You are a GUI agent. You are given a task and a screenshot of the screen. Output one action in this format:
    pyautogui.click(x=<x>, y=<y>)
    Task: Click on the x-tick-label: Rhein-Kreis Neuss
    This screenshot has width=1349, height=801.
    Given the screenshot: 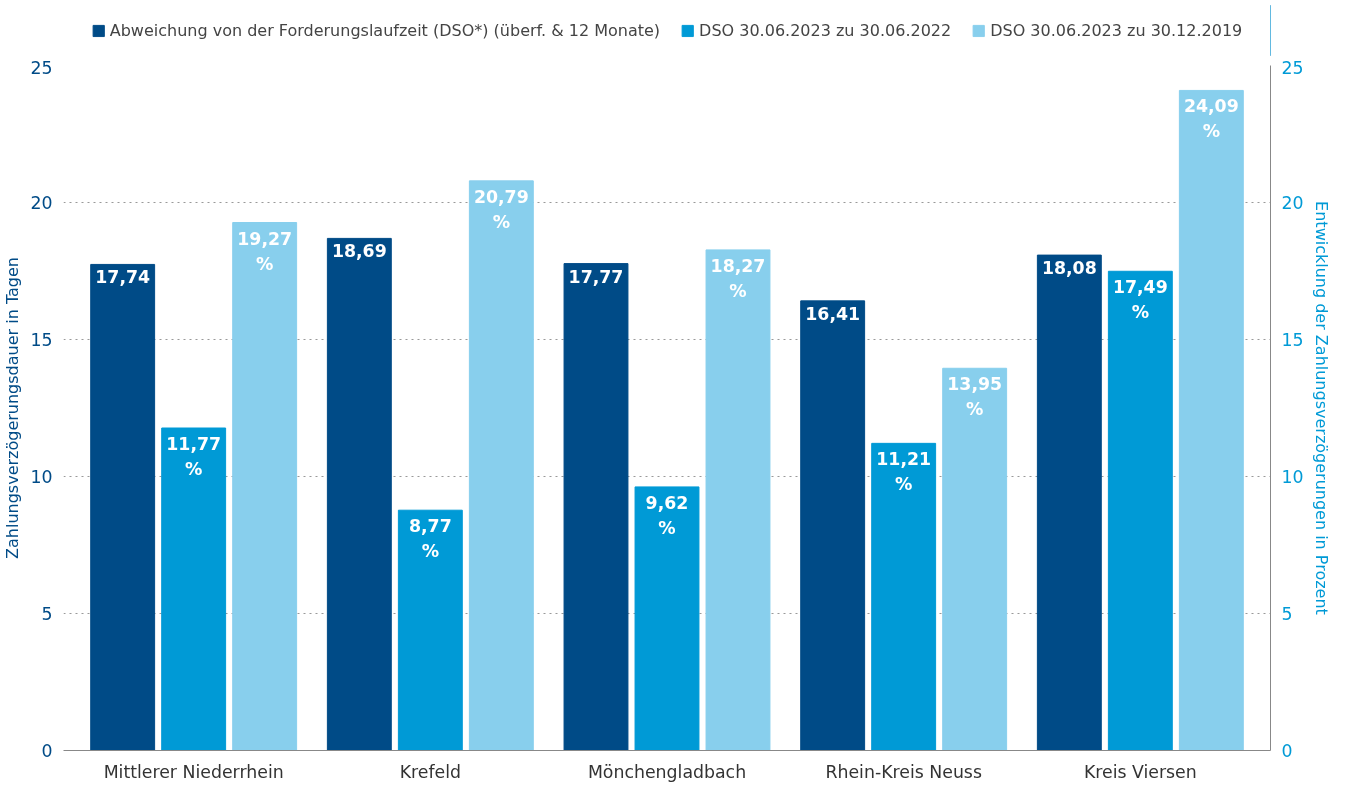 What is the action you would take?
    pyautogui.click(x=903, y=771)
    